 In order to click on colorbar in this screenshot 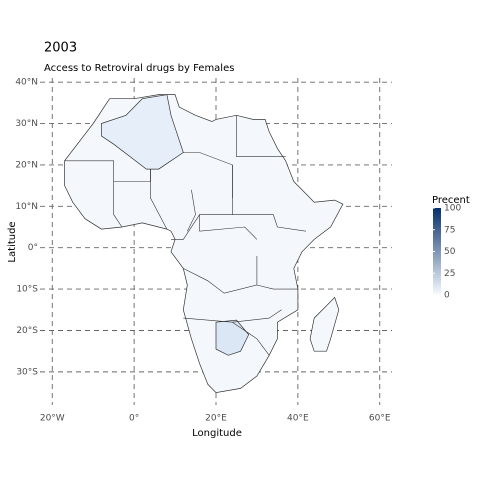, I will do `click(437, 251)`.